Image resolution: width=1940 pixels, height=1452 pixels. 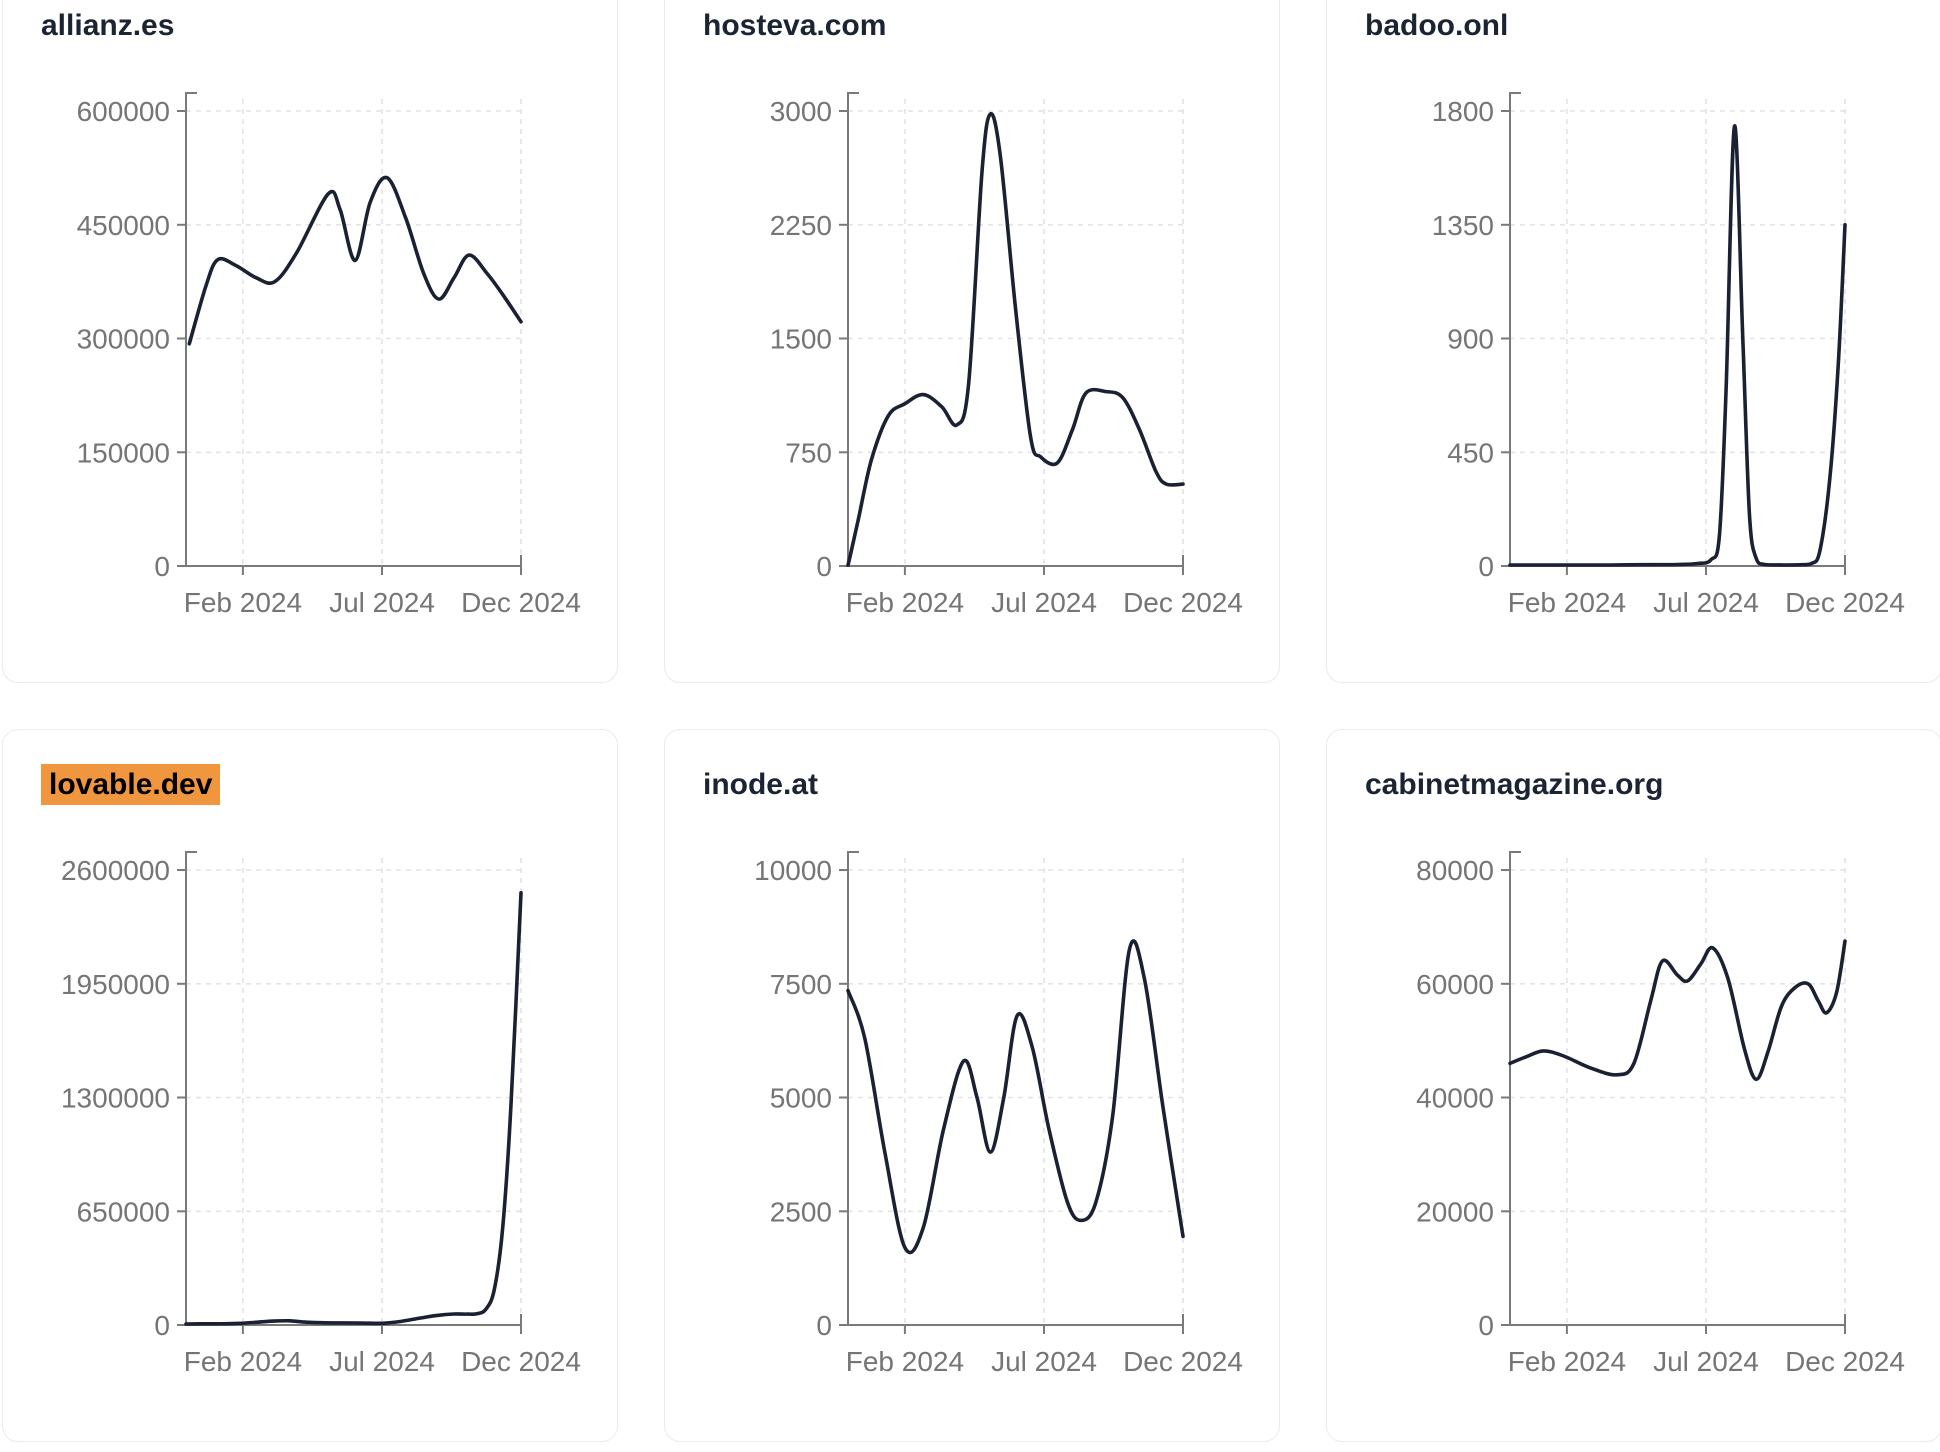 I want to click on svg-text: 60000, so click(x=1455, y=984).